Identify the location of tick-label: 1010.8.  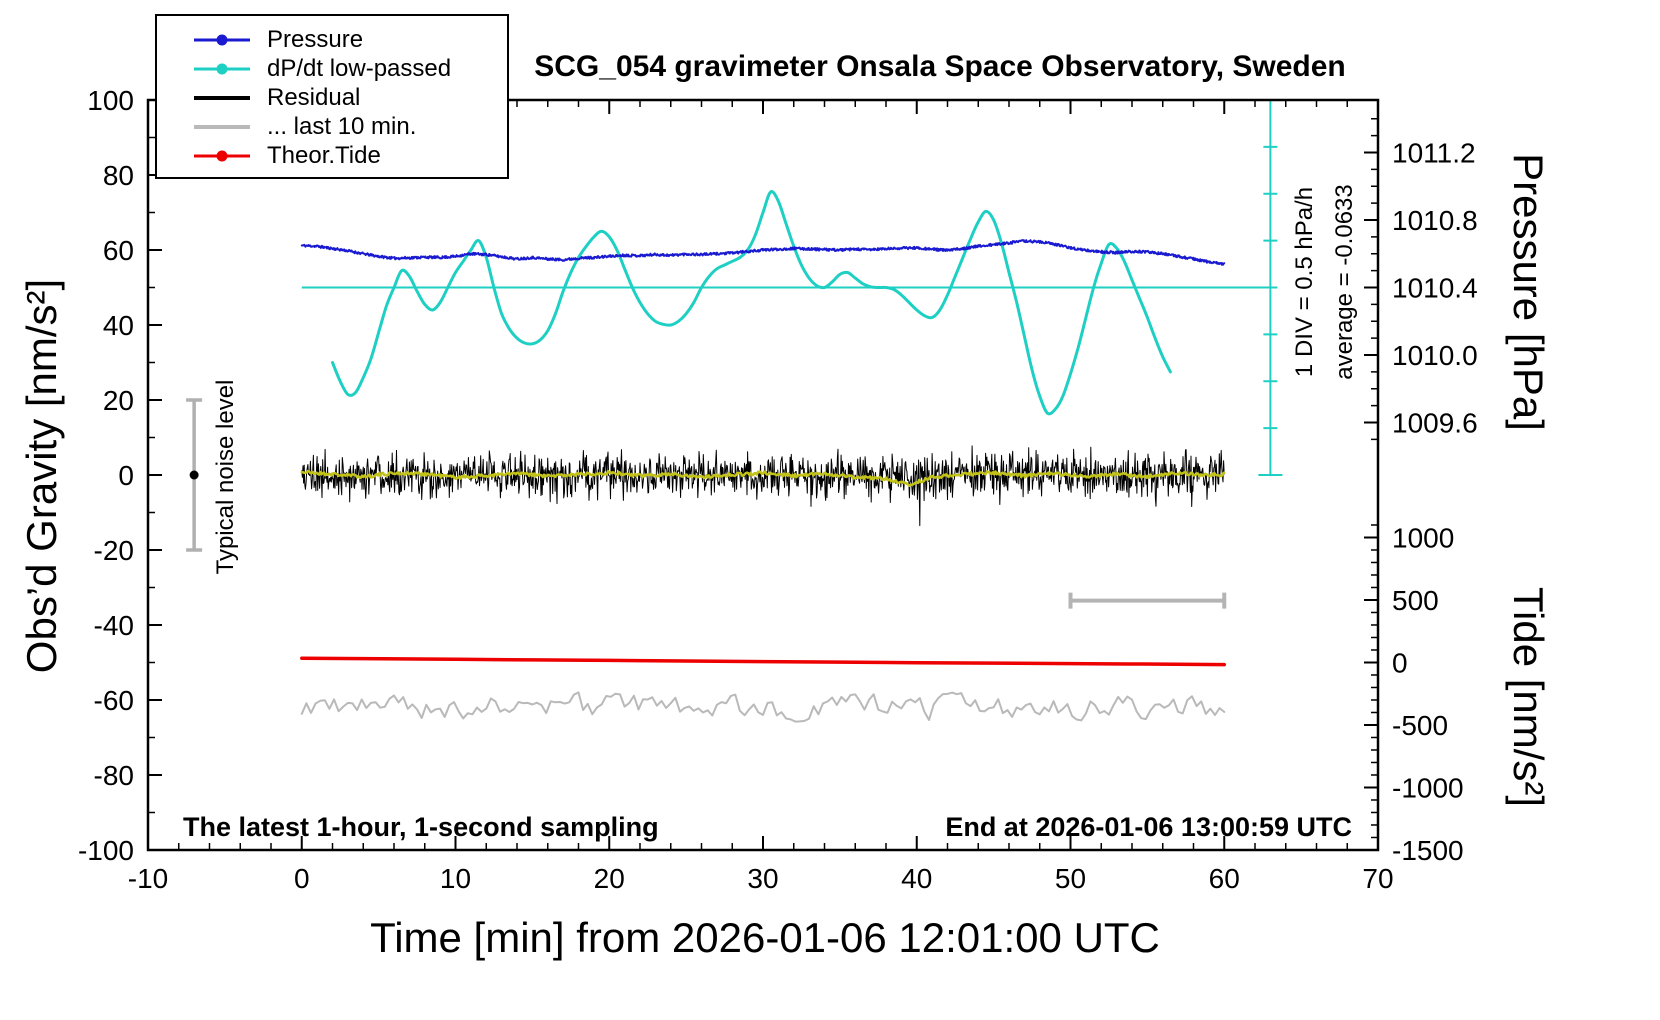
(1435, 220).